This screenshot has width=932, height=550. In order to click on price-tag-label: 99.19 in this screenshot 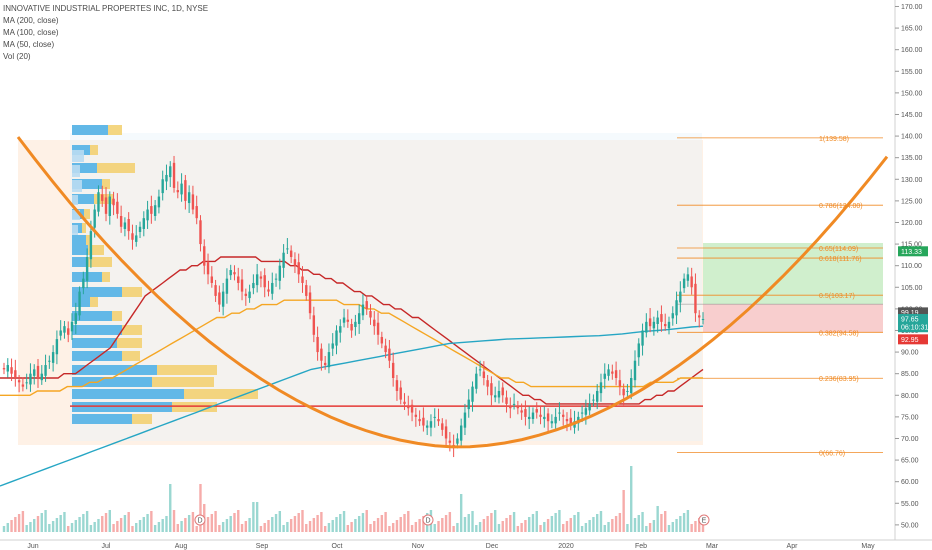, I will do `click(910, 313)`.